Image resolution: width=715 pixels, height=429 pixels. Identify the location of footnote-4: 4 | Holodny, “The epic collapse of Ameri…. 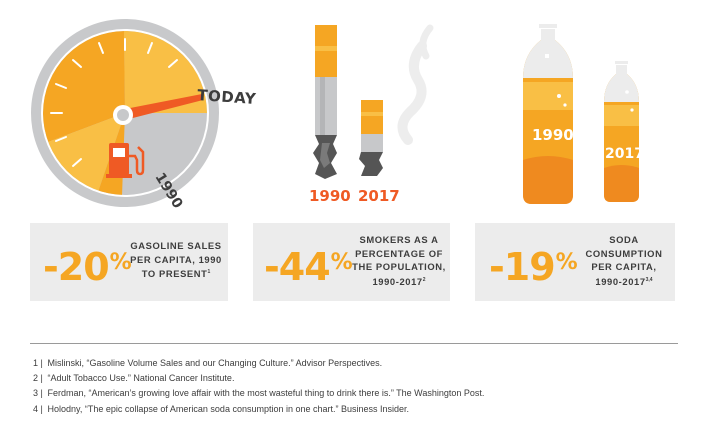
(221, 408).